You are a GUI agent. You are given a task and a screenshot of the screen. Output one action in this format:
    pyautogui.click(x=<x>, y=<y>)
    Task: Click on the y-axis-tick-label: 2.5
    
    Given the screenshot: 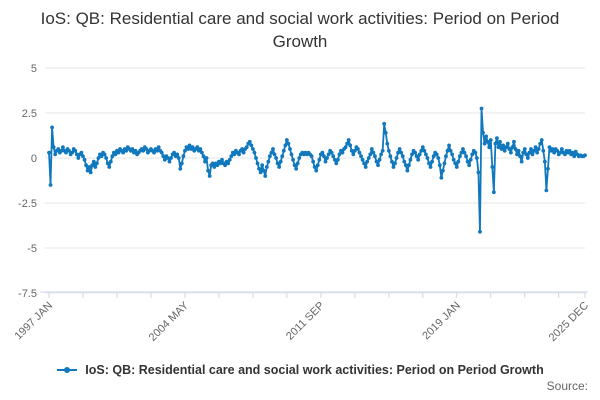 What is the action you would take?
    pyautogui.click(x=29, y=114)
    